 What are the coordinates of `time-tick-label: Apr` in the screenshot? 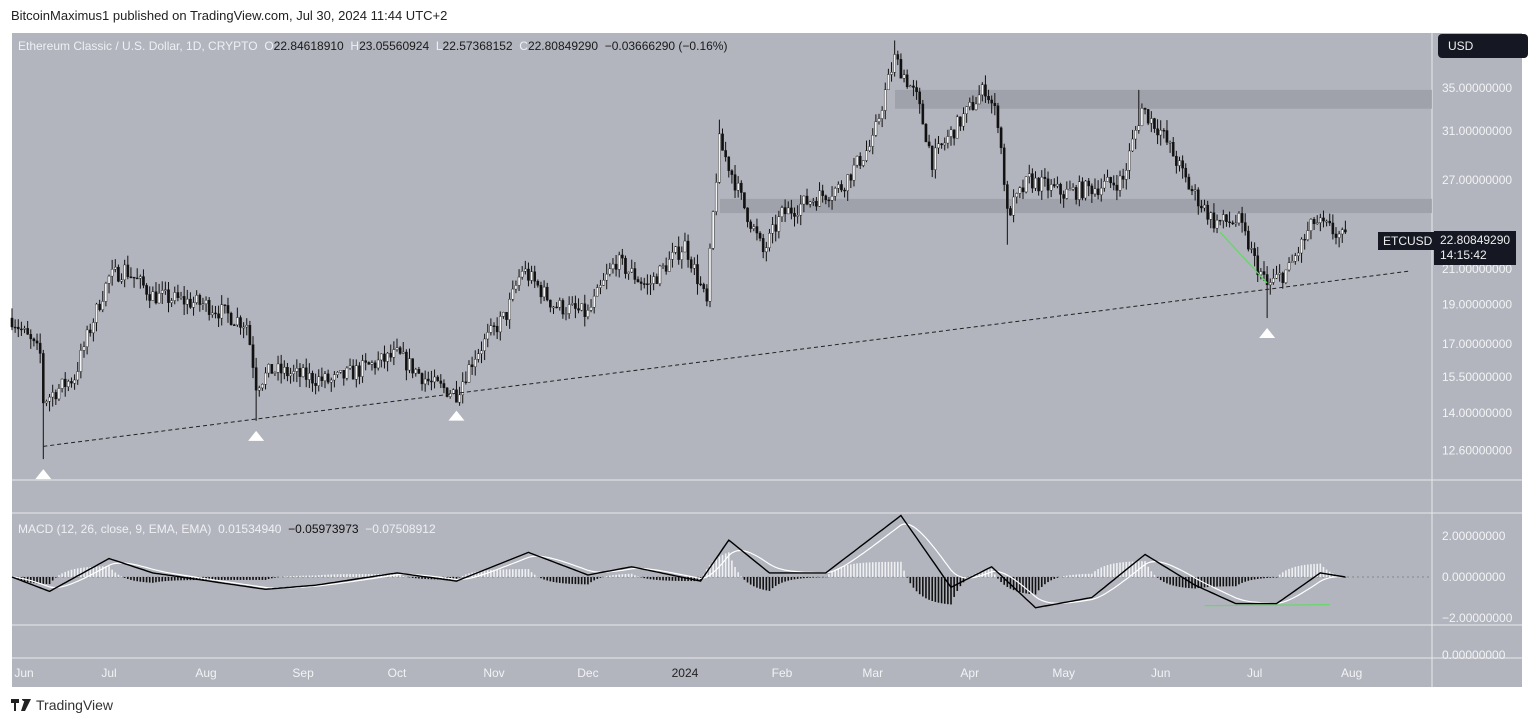 It's located at (969, 673).